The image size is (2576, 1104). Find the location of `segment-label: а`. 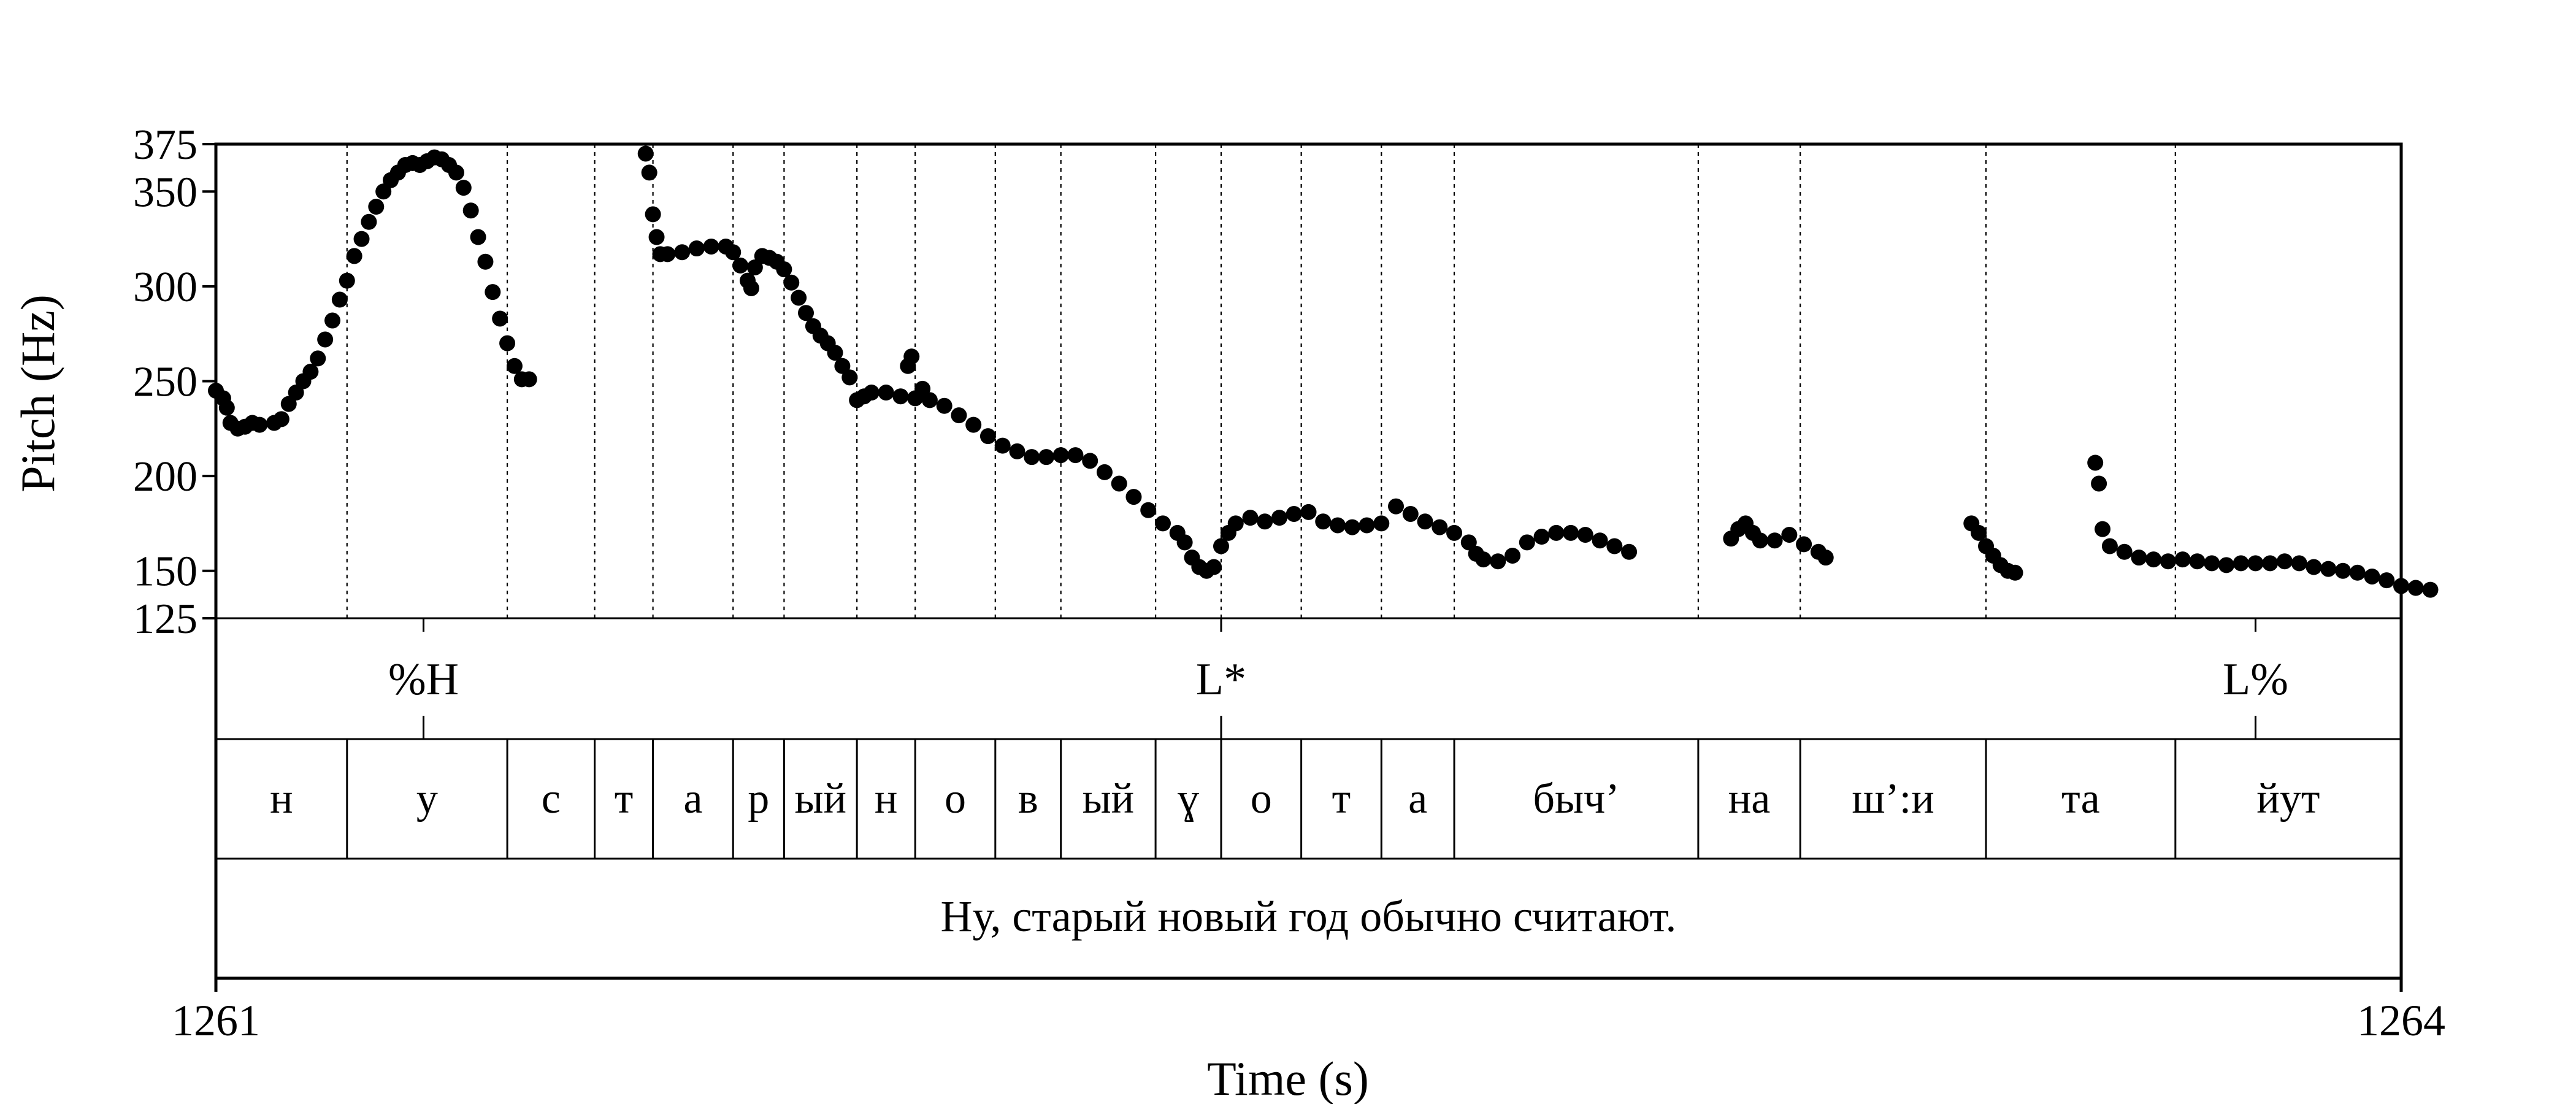

segment-label: а is located at coordinates (1417, 798).